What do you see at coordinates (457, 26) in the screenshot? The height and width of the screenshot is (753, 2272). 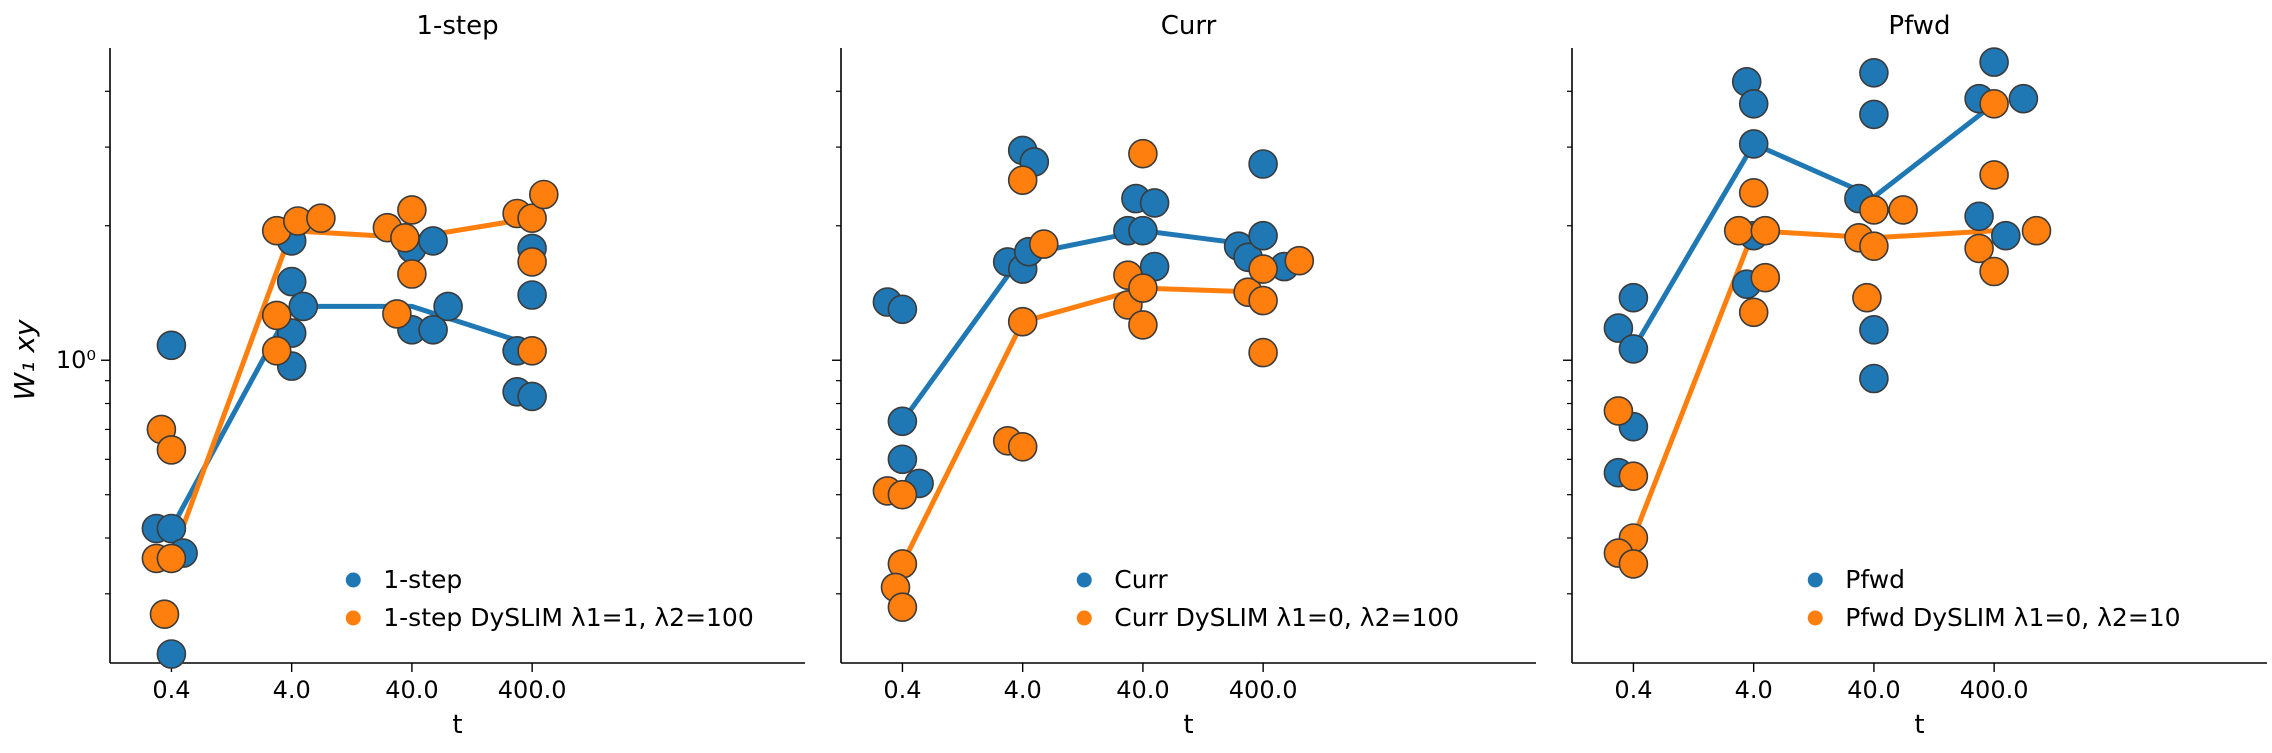 I see `panel-title: 1-step` at bounding box center [457, 26].